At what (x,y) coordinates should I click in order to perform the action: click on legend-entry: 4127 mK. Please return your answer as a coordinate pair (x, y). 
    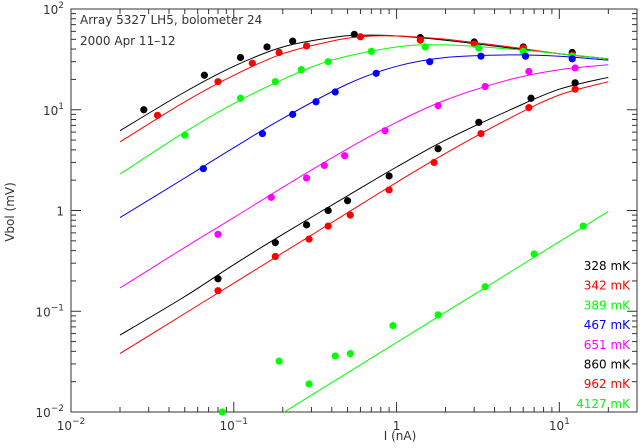
    Looking at the image, I should click on (603, 404).